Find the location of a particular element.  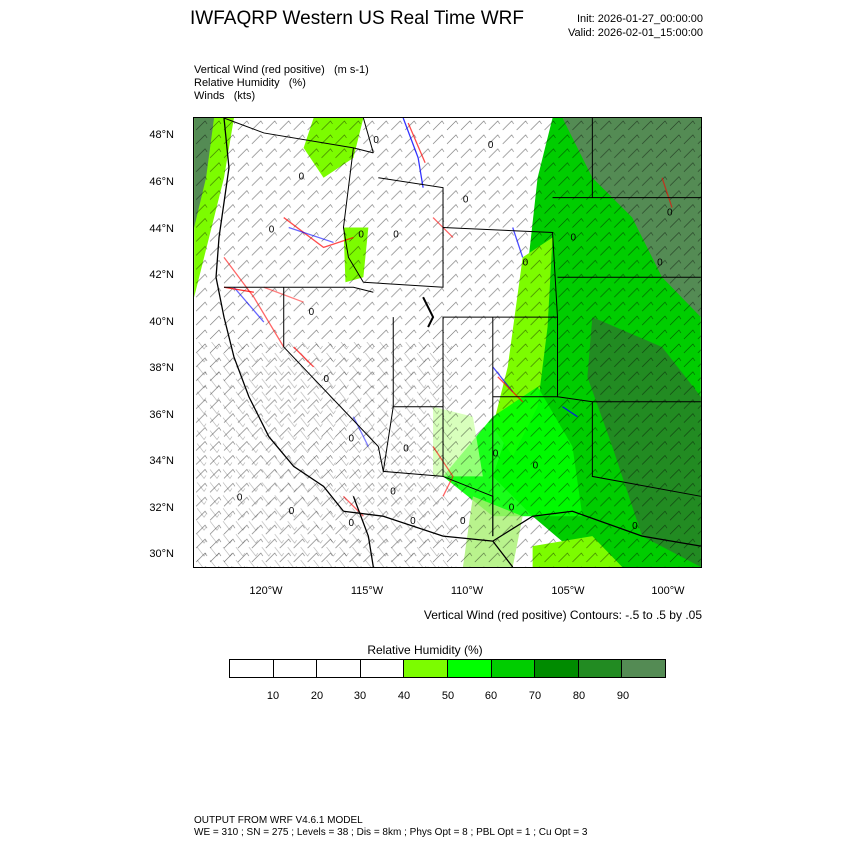

init-time: Init: 2026-01-27_00:00:00 is located at coordinates (640, 19).